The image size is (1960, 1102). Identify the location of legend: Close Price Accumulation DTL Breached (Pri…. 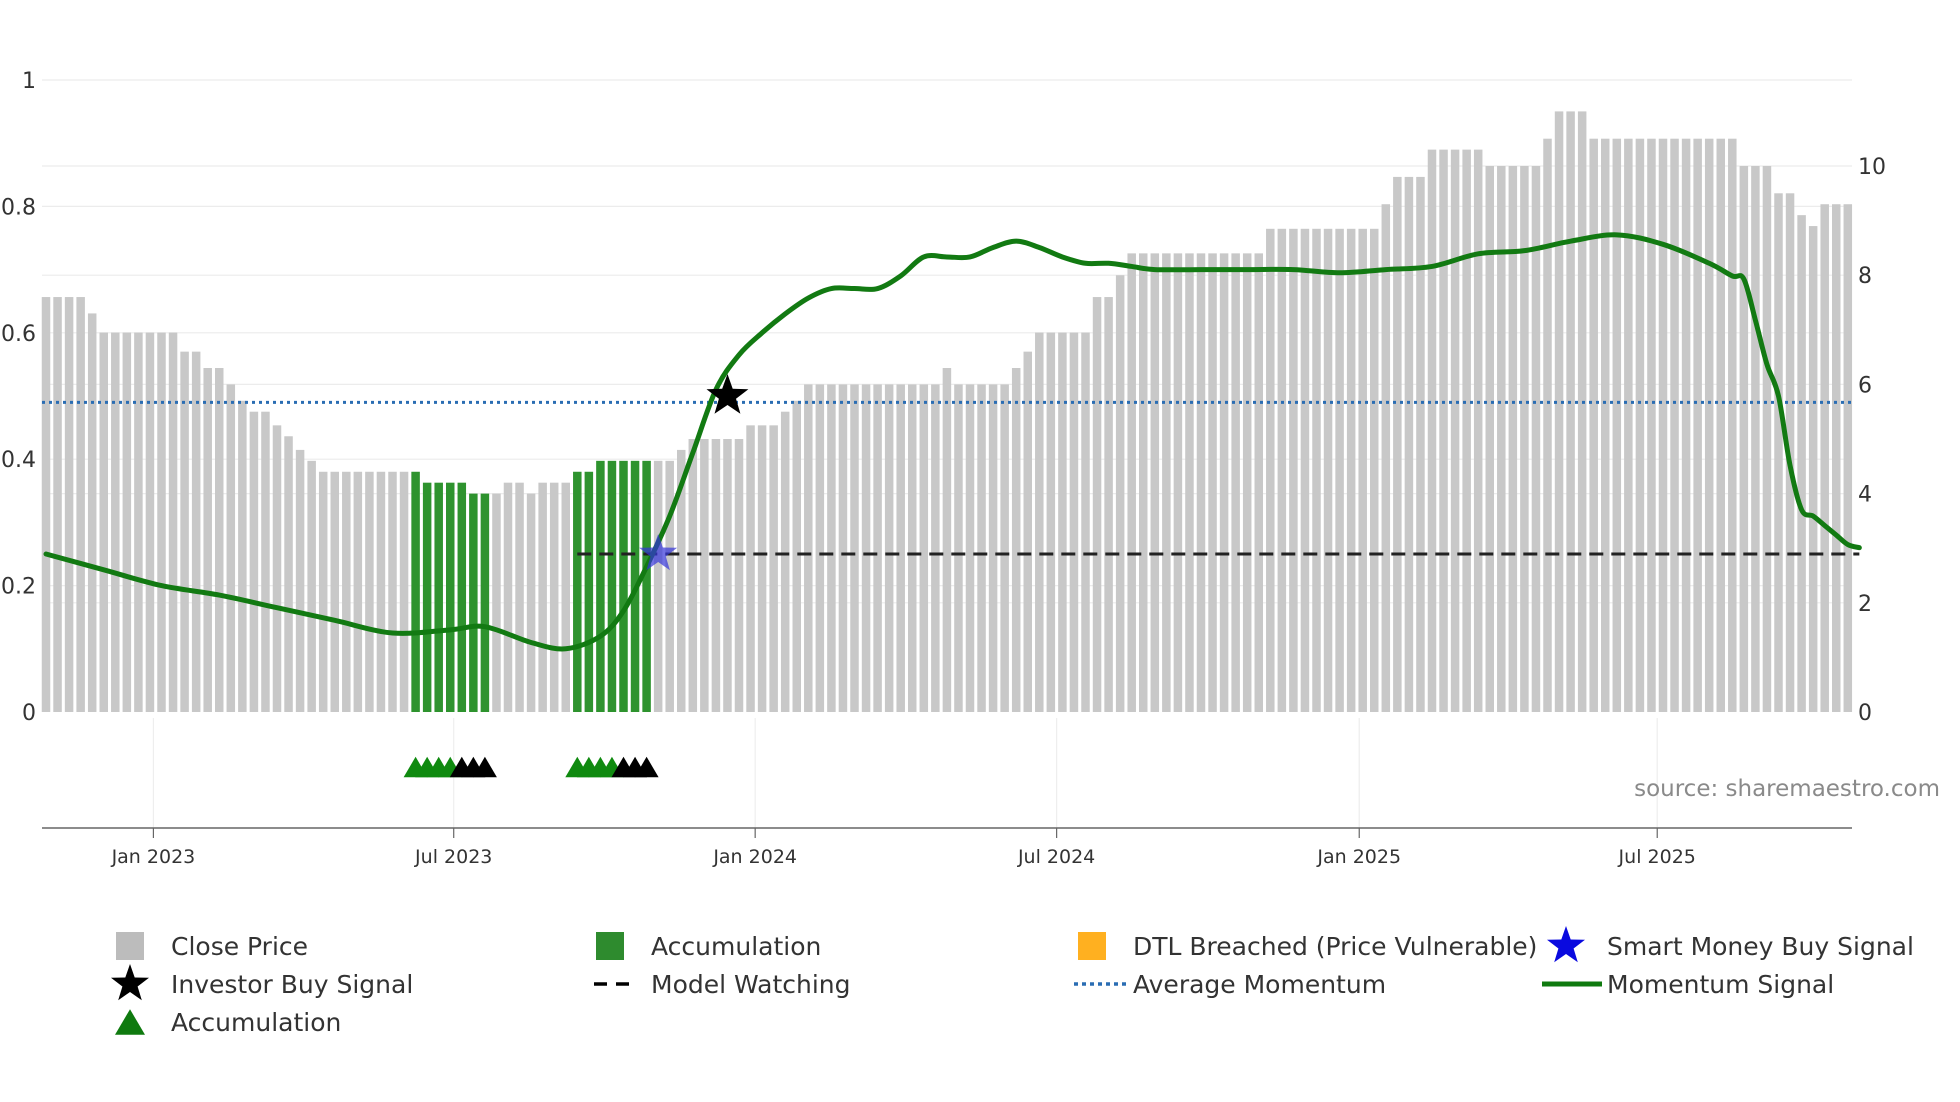
(1012, 981).